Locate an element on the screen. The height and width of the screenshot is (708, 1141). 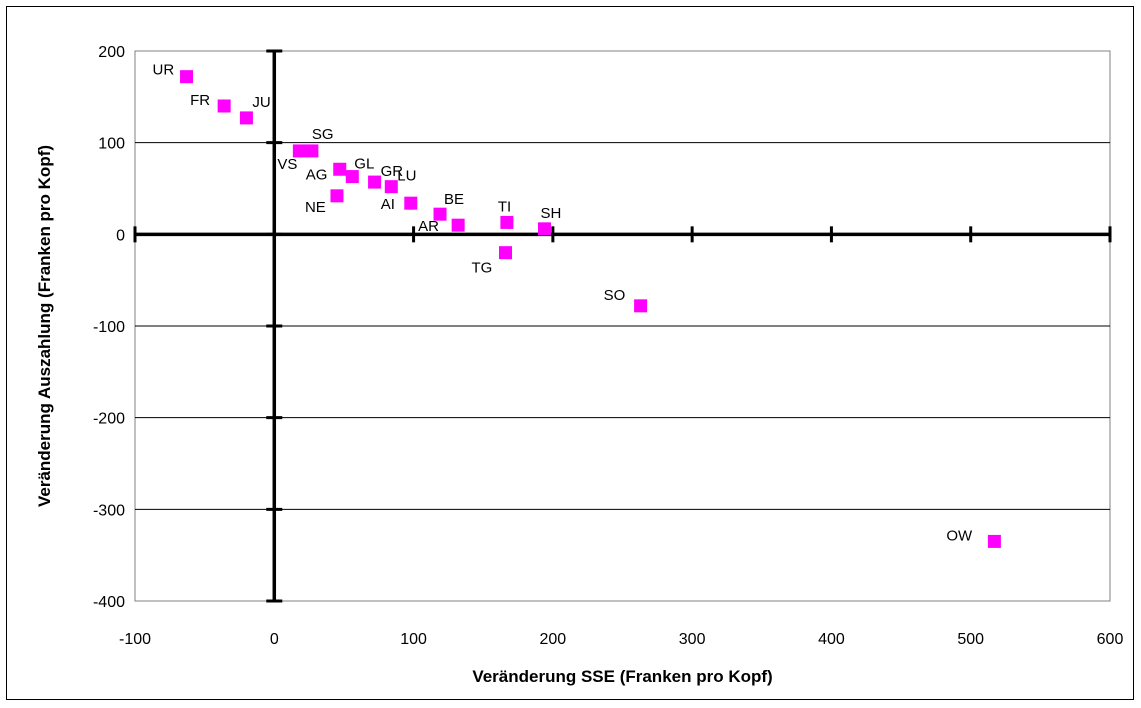
point-label-gl: GL is located at coordinates (364, 164).